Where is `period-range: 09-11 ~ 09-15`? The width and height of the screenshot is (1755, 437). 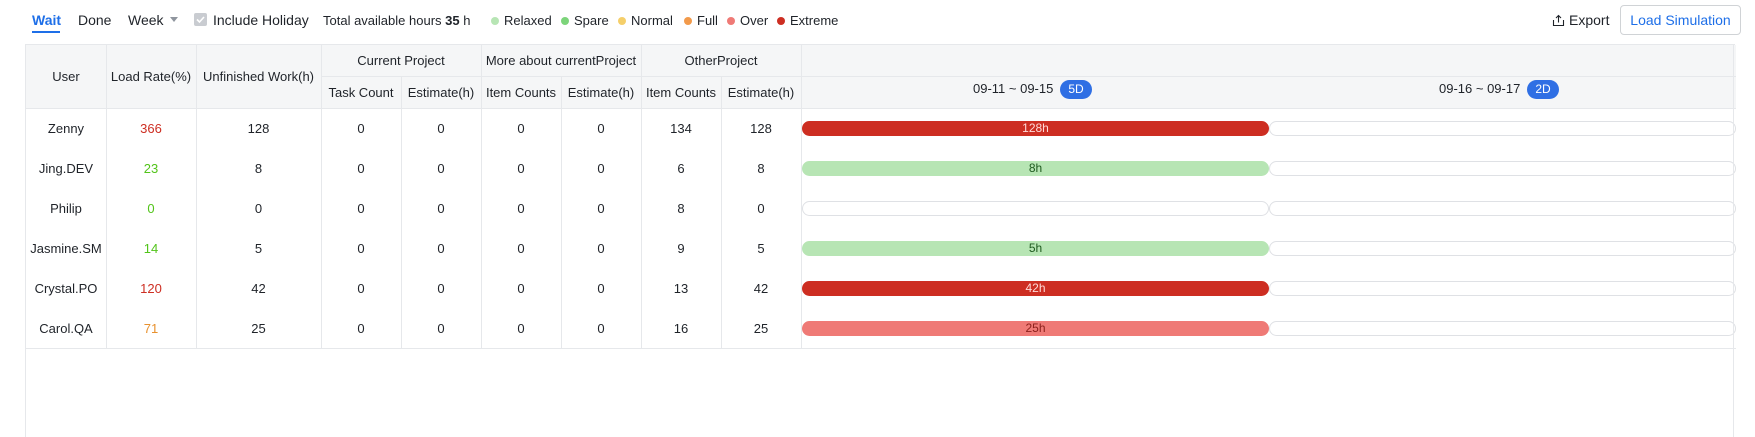 period-range: 09-11 ~ 09-15 is located at coordinates (1013, 88).